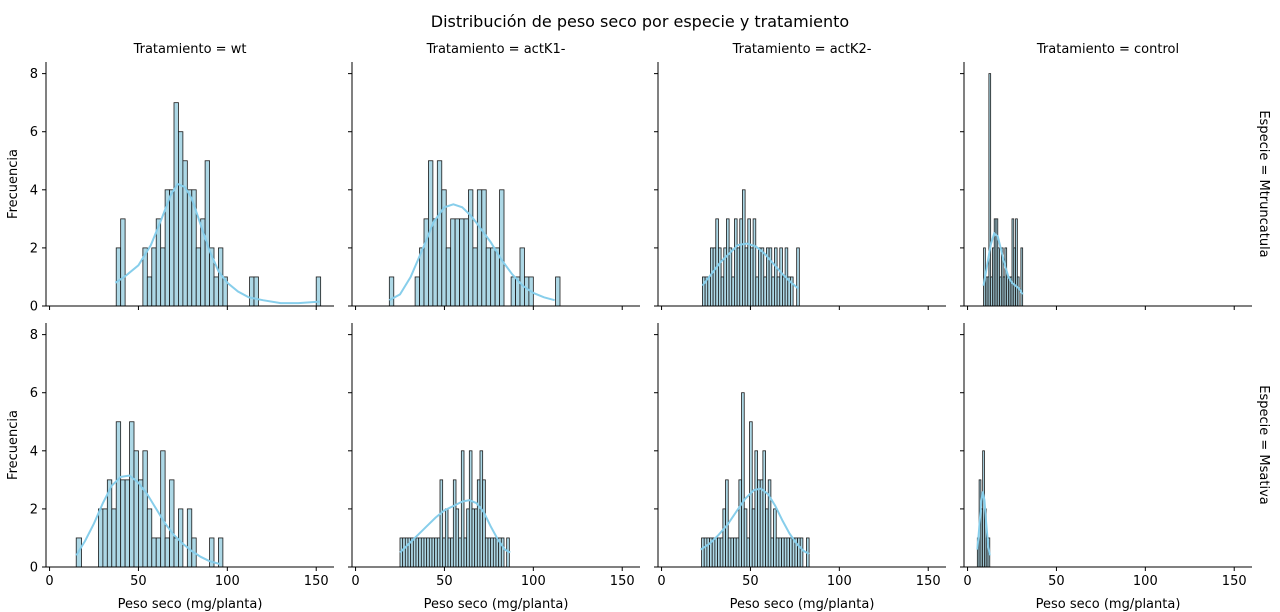 The image size is (1280, 612). Describe the element at coordinates (800, 467) in the screenshot. I see `panel-Msativa-actK2-: 0 50 100 150 Peso seco (mg/planta)` at that location.